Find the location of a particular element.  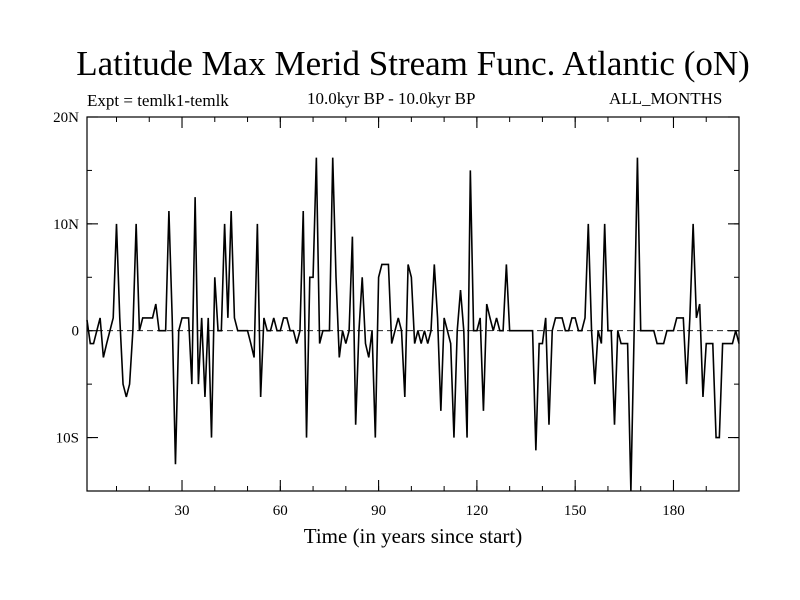

x-tick-label: 60 is located at coordinates (280, 511).